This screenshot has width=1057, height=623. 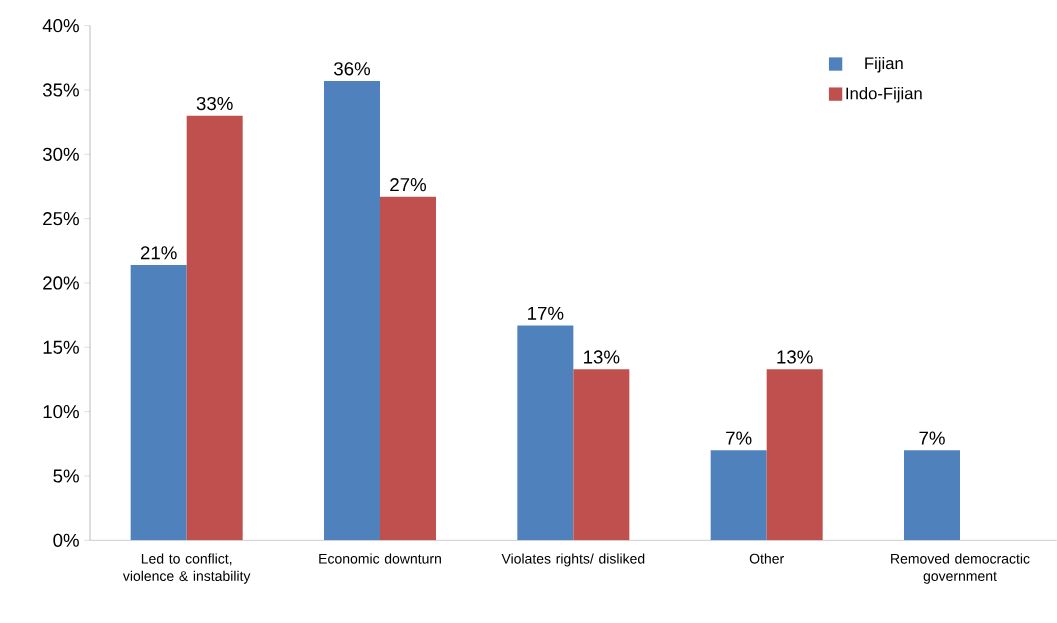 I want to click on y-tick-label: 10%, so click(x=61, y=412).